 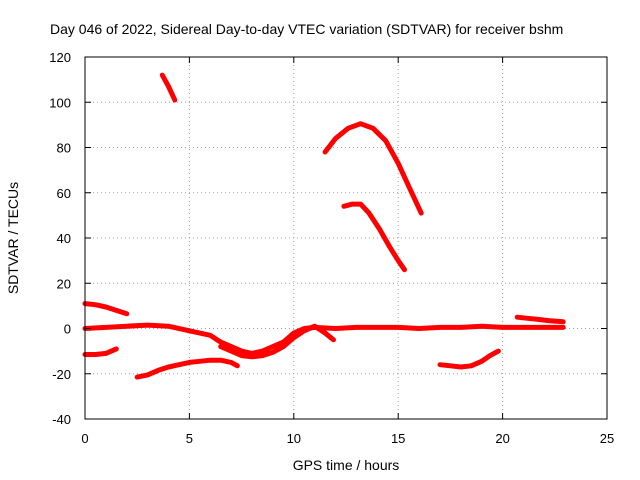 I want to click on x-tick-label: 0, so click(x=84, y=438).